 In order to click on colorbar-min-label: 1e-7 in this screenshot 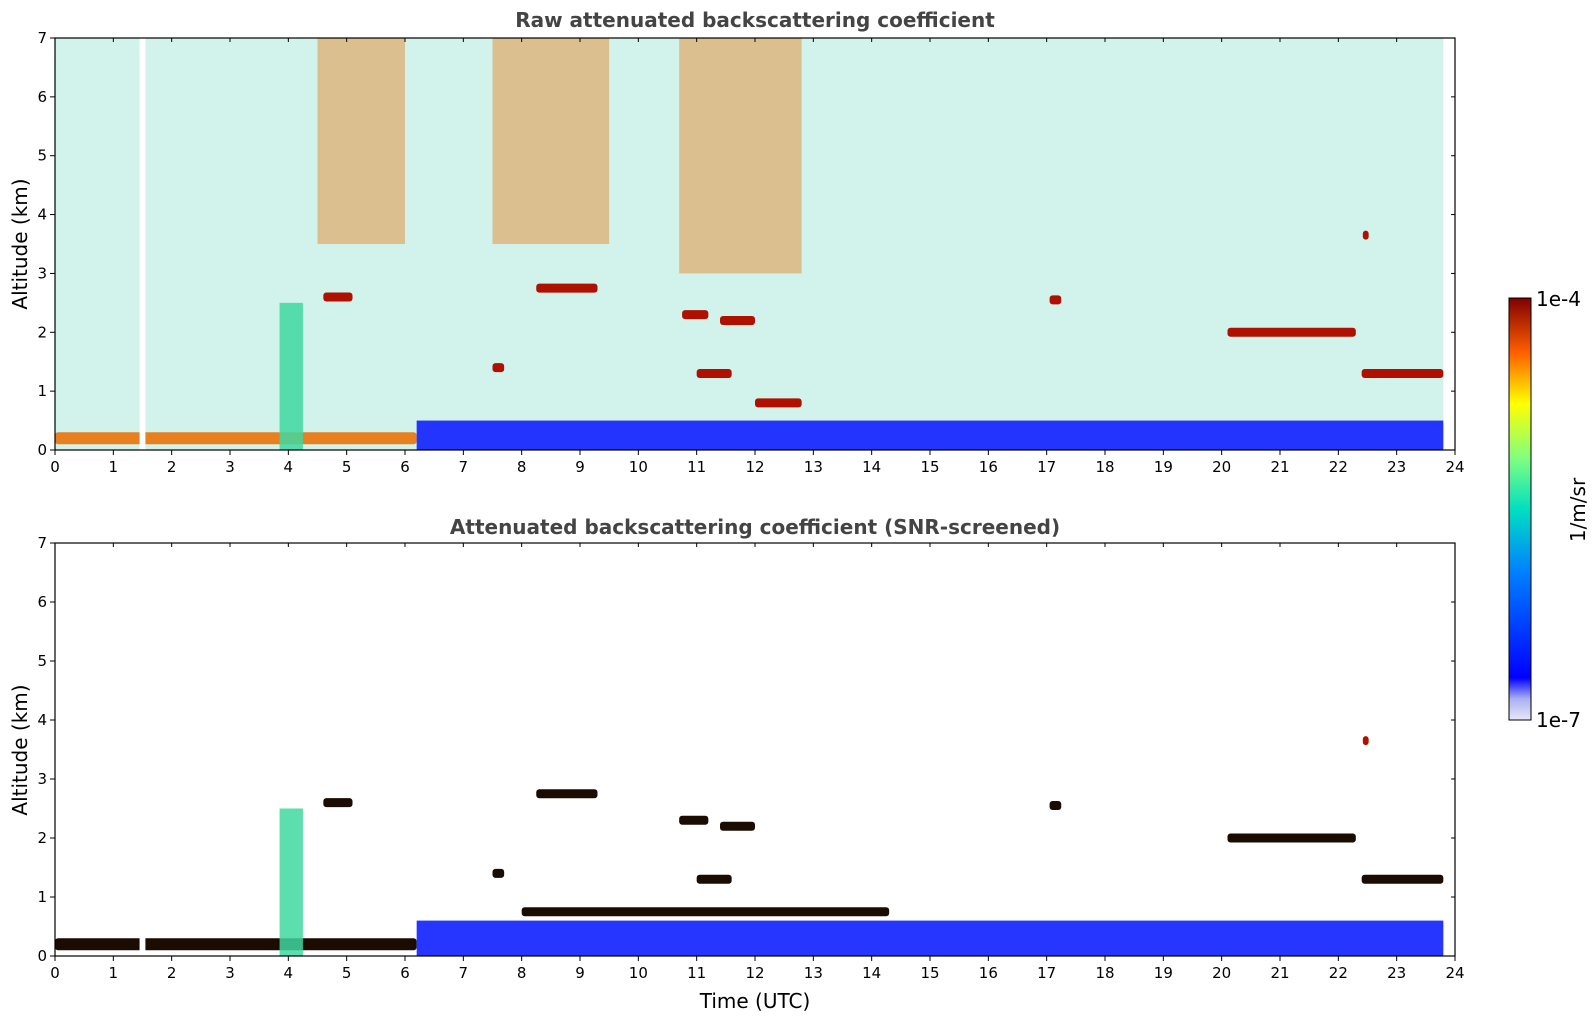, I will do `click(1558, 720)`.